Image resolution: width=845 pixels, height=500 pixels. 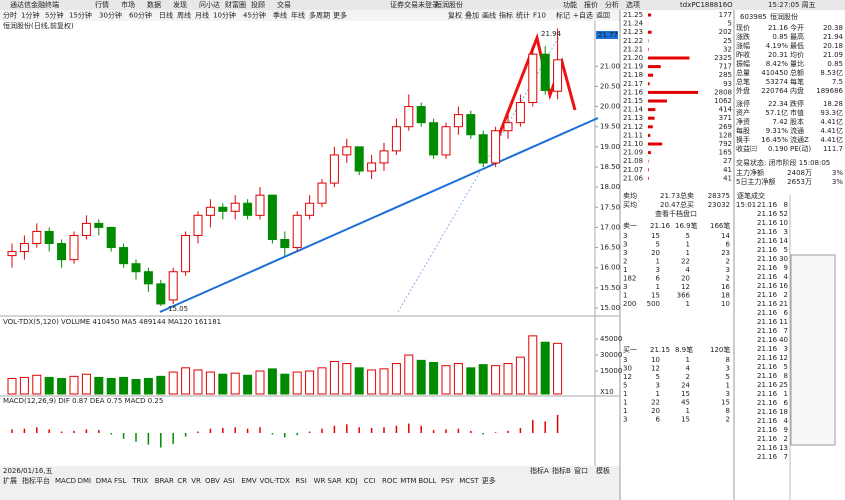 What do you see at coordinates (743, 103) in the screenshot?
I see `quote-cell: 涨停` at bounding box center [743, 103].